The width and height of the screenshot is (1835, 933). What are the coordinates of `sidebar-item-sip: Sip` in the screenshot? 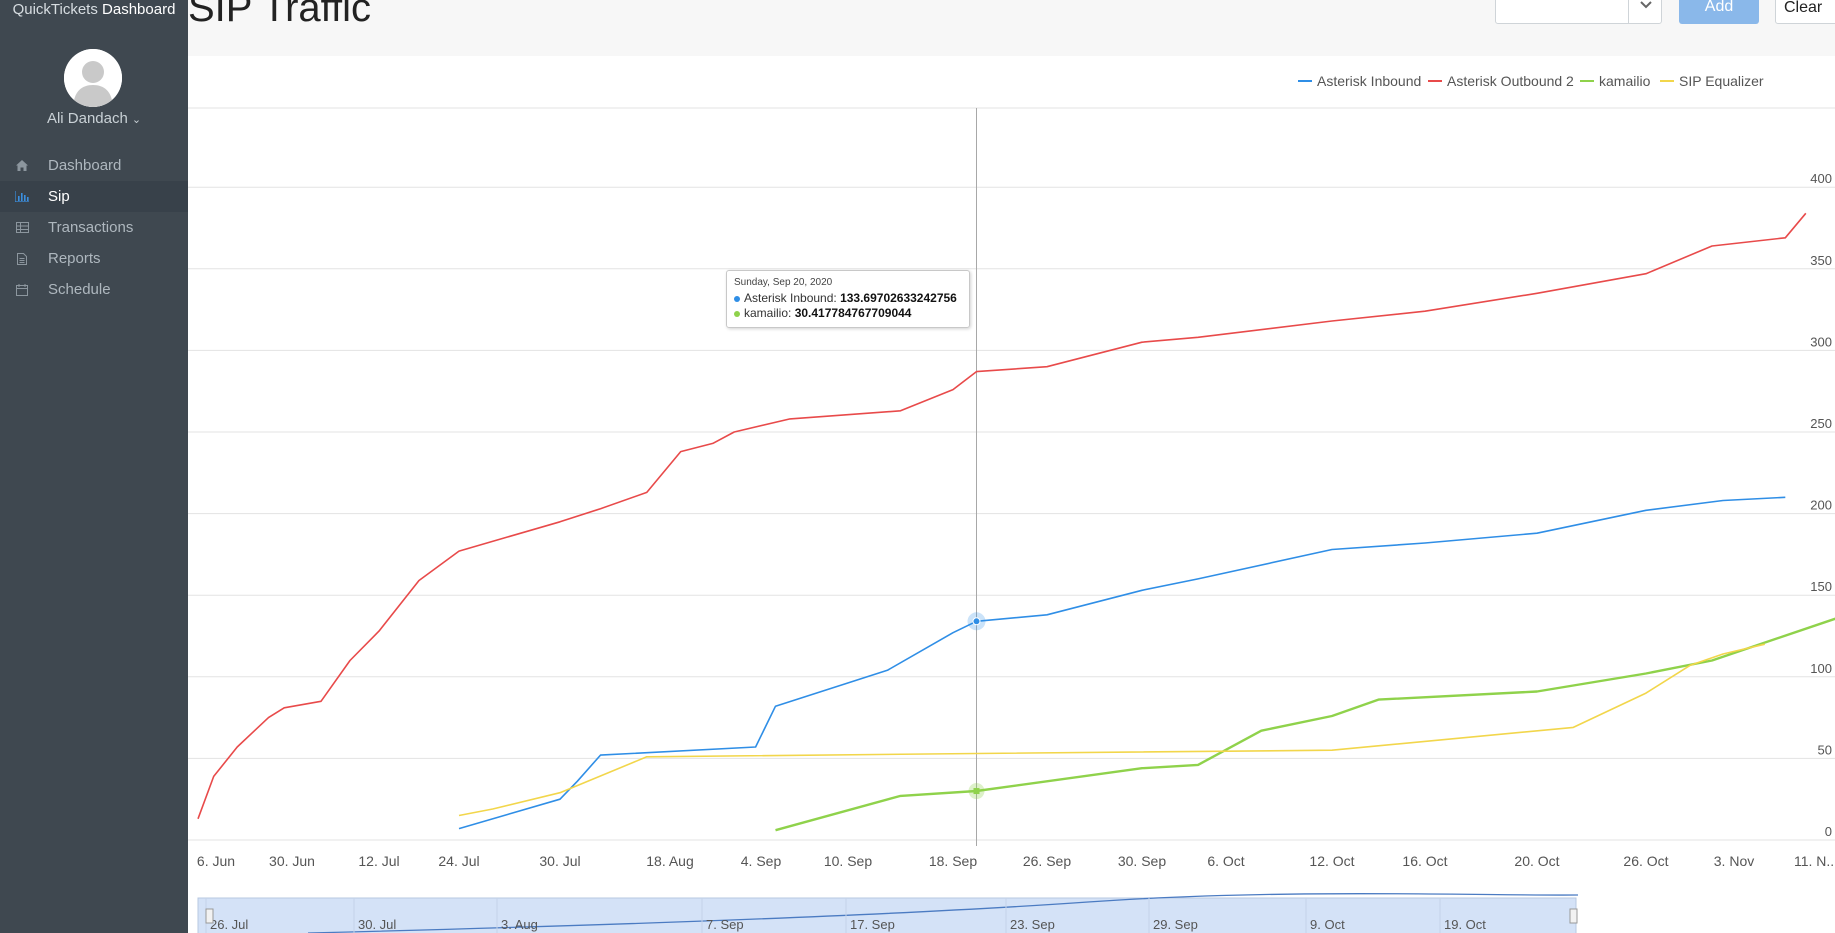 It's located at (94, 196).